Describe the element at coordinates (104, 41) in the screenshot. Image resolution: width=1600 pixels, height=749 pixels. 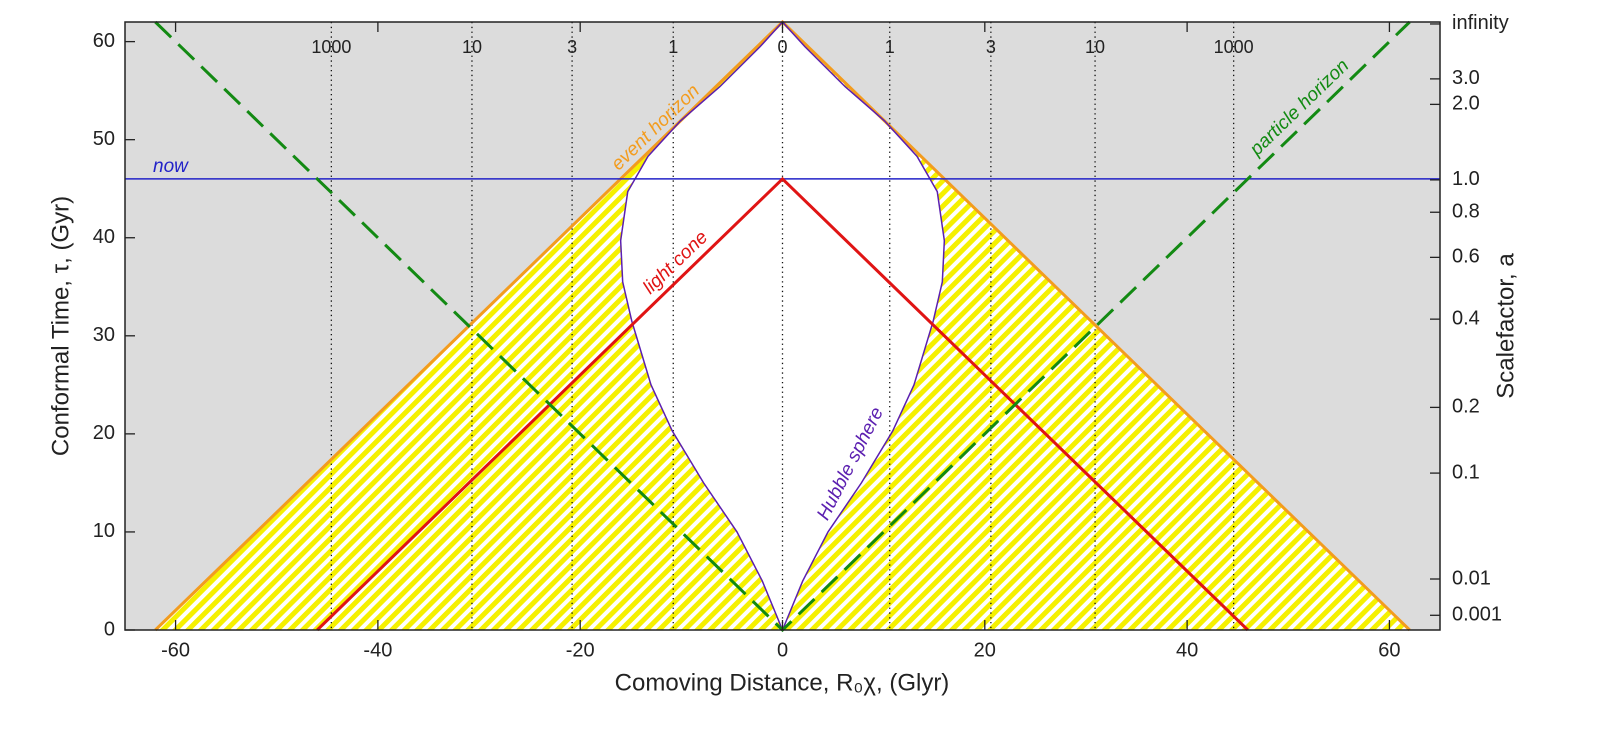
I see `y-tick-label: 60` at that location.